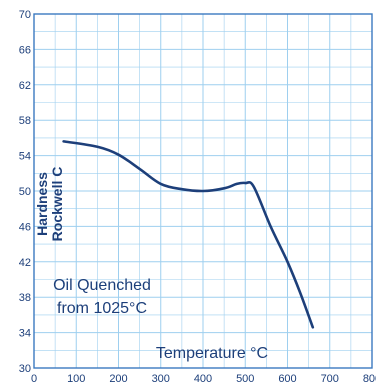  I want to click on y-tick-label: 54, so click(25, 157).